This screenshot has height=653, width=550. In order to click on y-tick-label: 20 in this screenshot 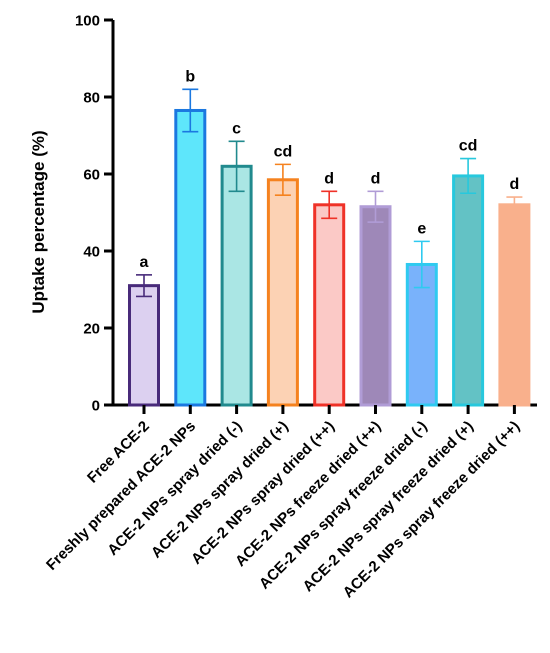, I will do `click(91, 329)`.